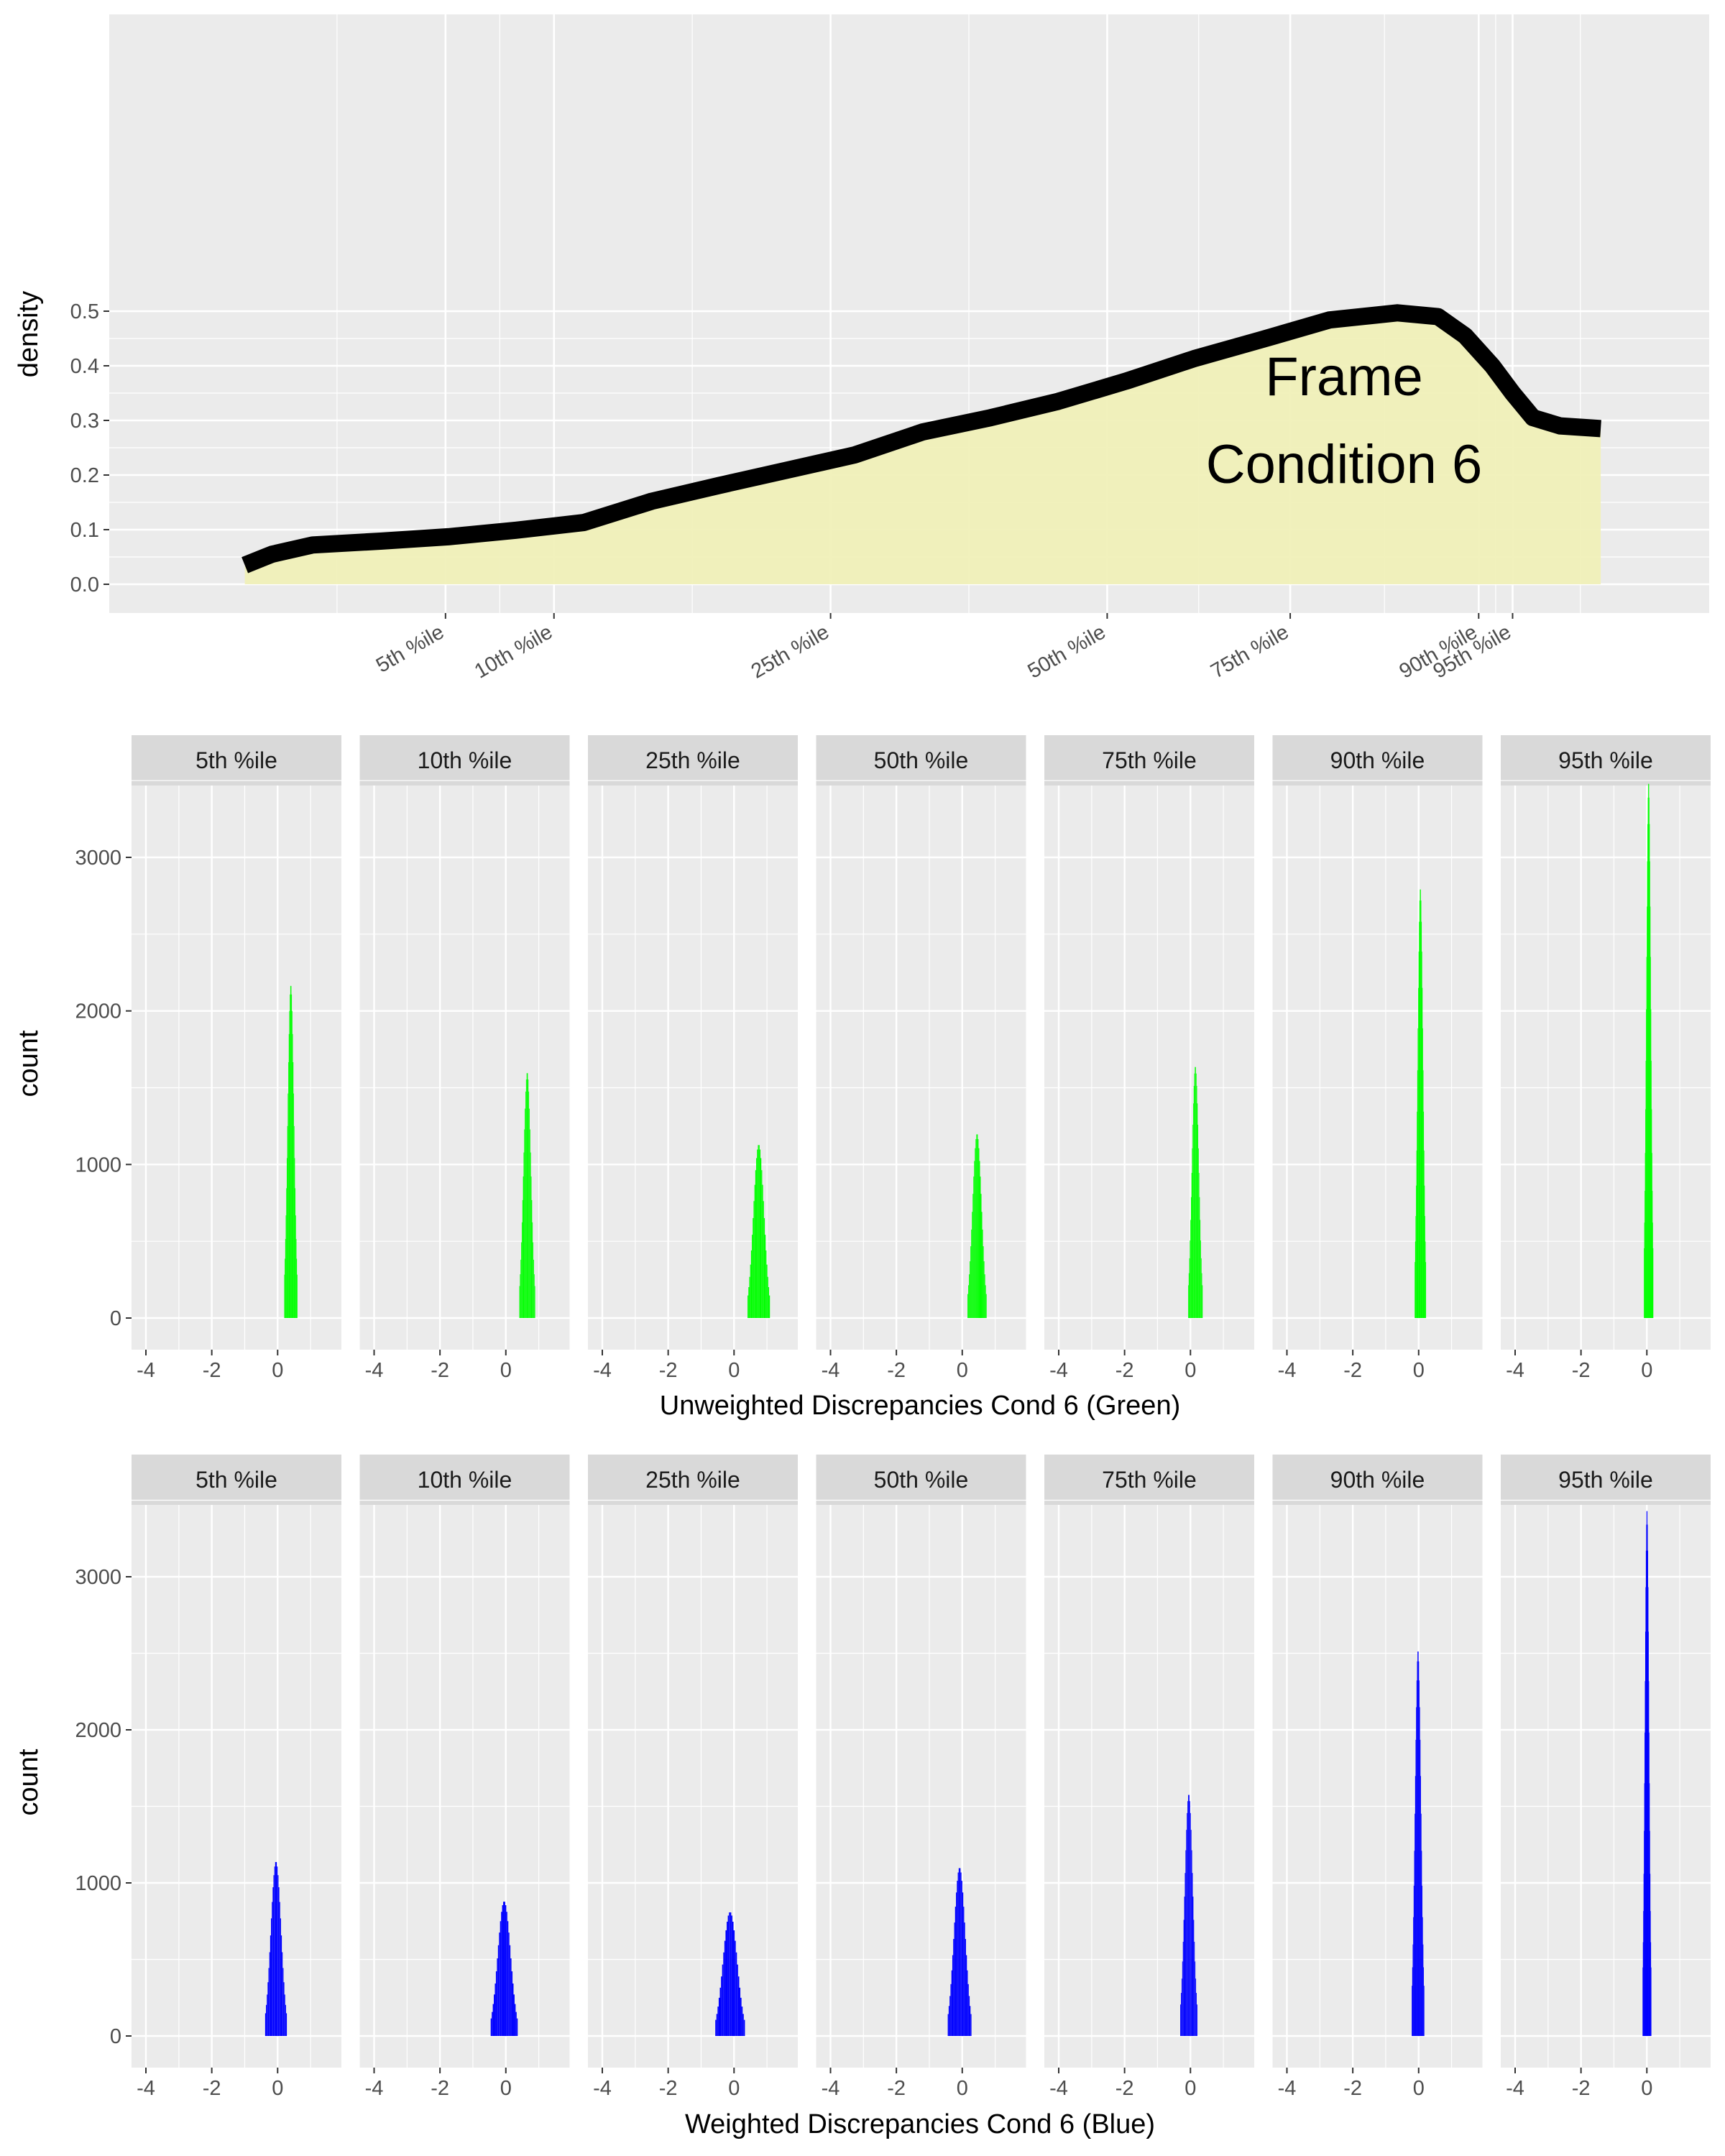 The height and width of the screenshot is (2156, 1725). I want to click on density-y-tick-label: 0.4, so click(84, 366).